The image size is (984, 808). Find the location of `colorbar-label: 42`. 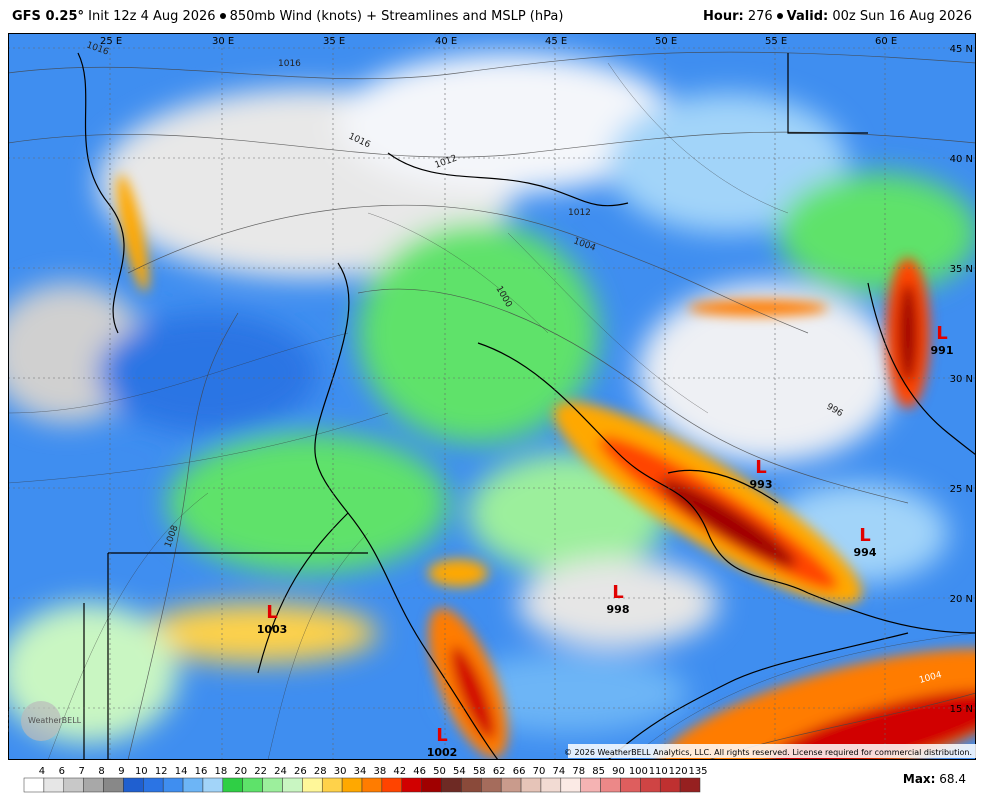

colorbar-label: 42 is located at coordinates (399, 771).